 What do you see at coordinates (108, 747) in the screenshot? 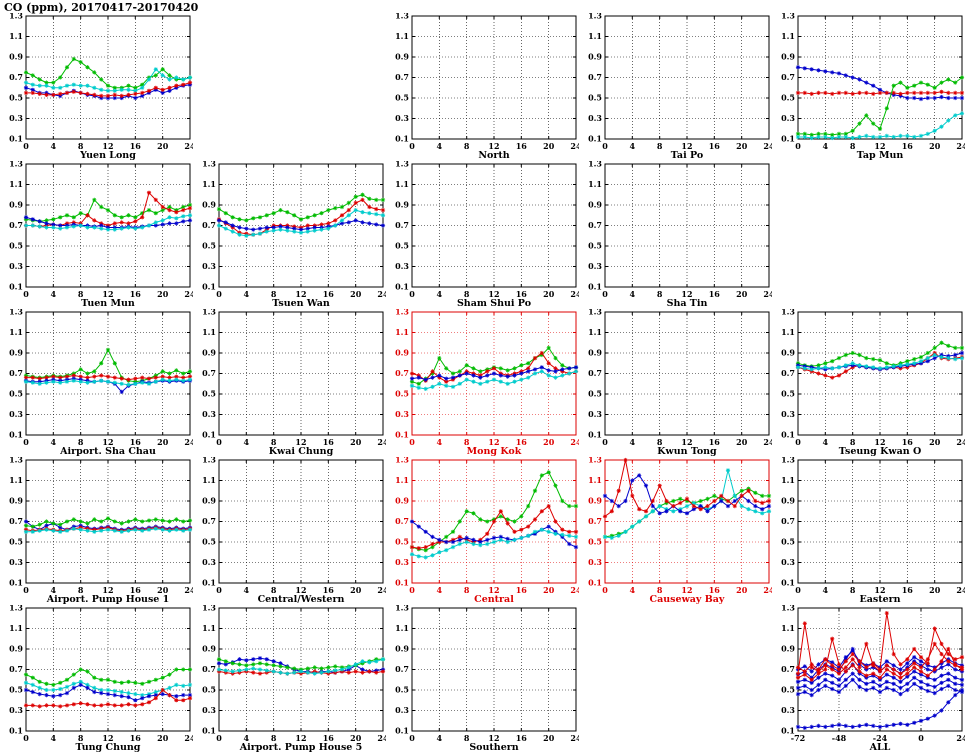
I see `panel-title: Tung Chung` at bounding box center [108, 747].